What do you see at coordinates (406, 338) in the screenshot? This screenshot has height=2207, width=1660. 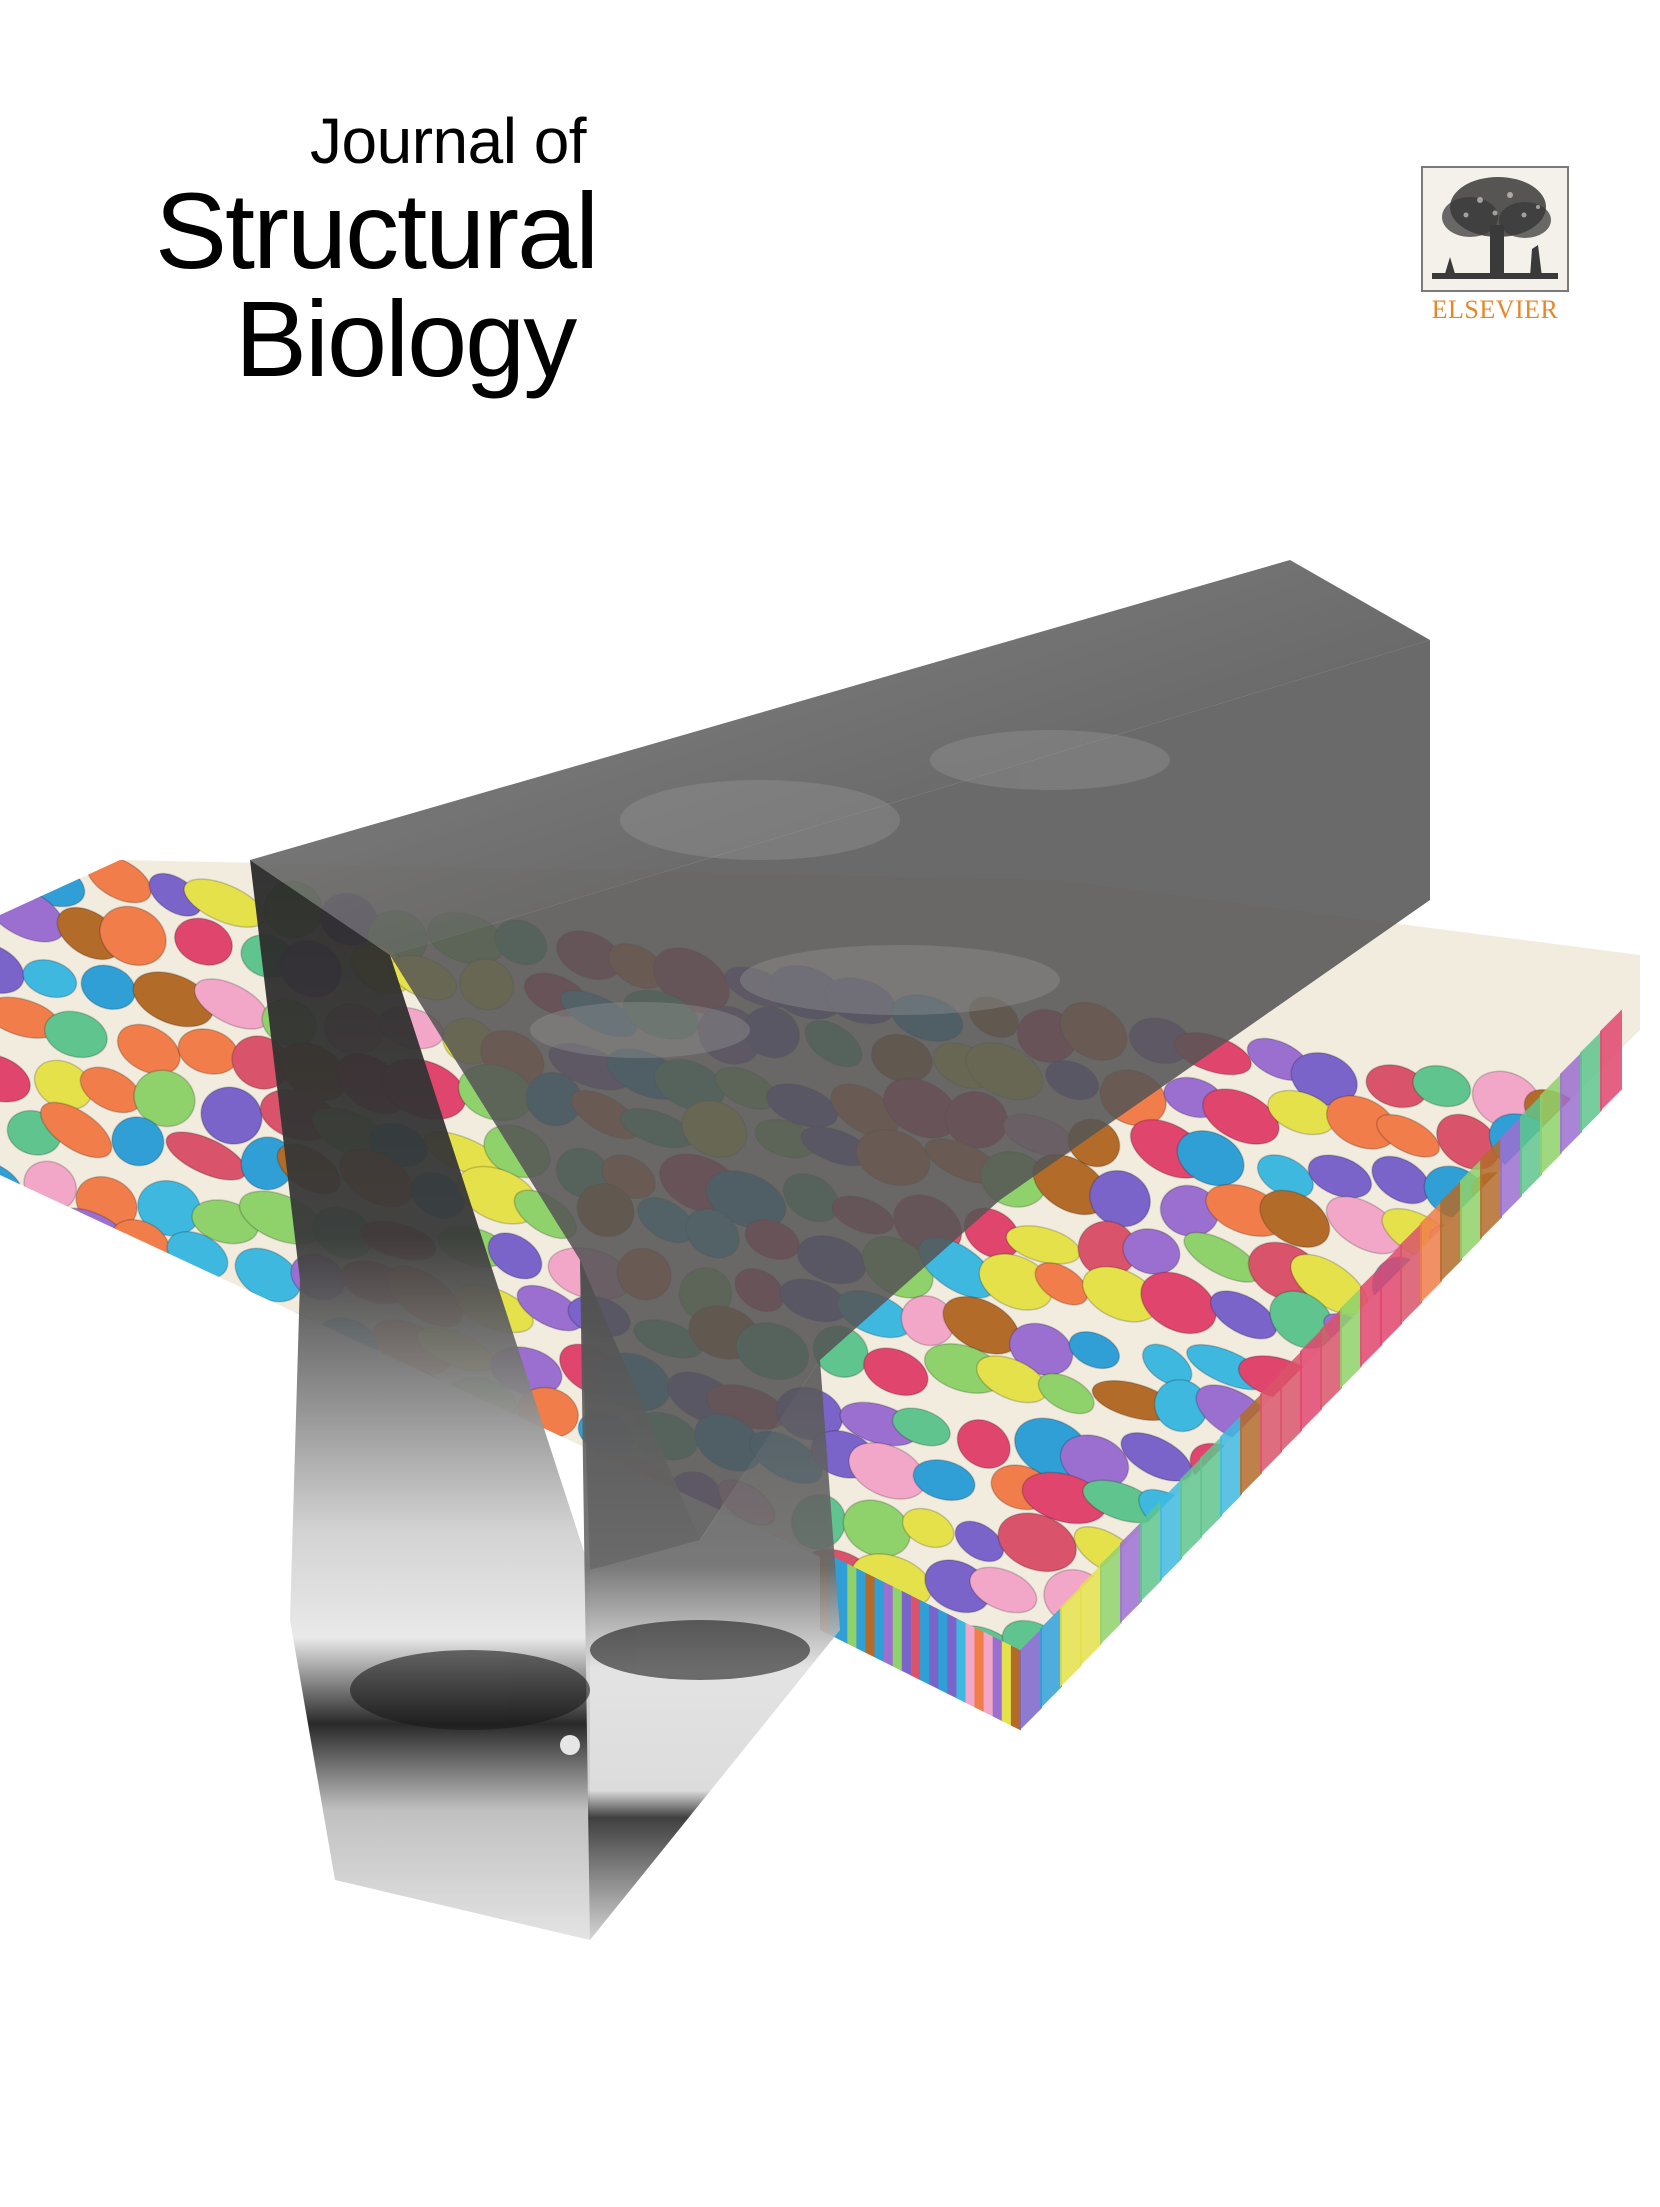 I see `journal-title-line-3: Biology` at bounding box center [406, 338].